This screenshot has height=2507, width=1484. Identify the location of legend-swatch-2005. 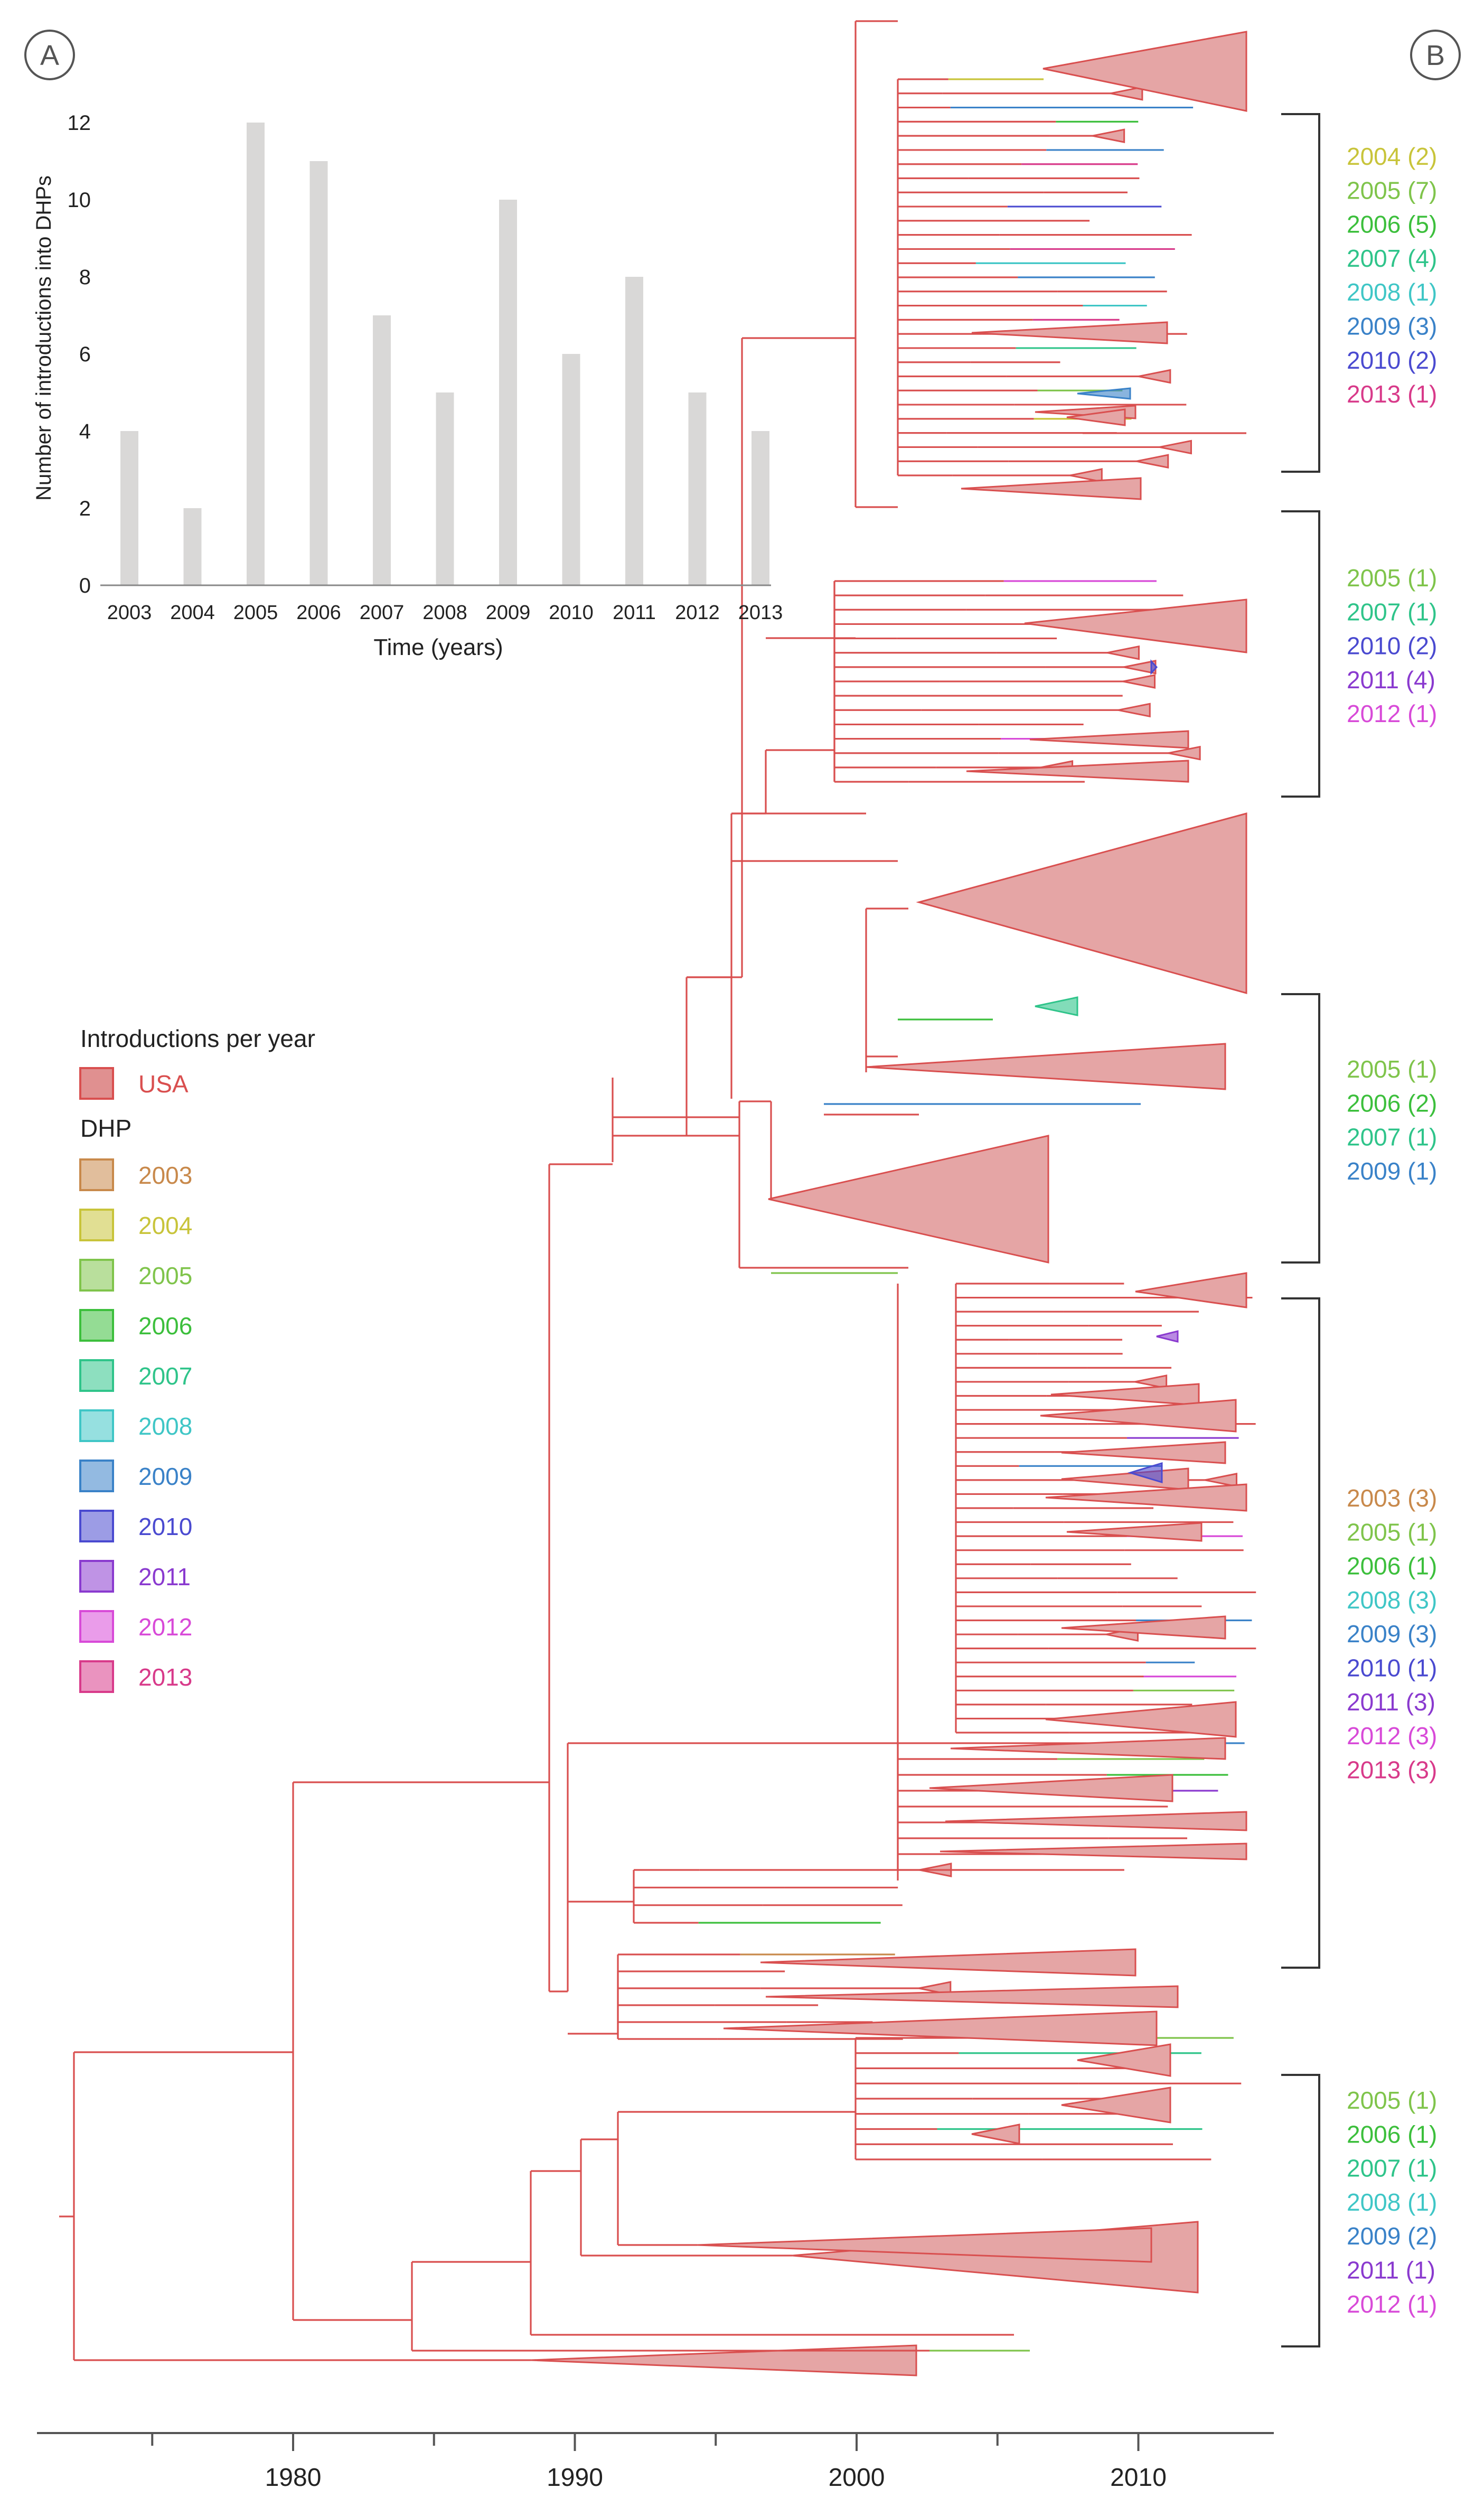
(97, 1276).